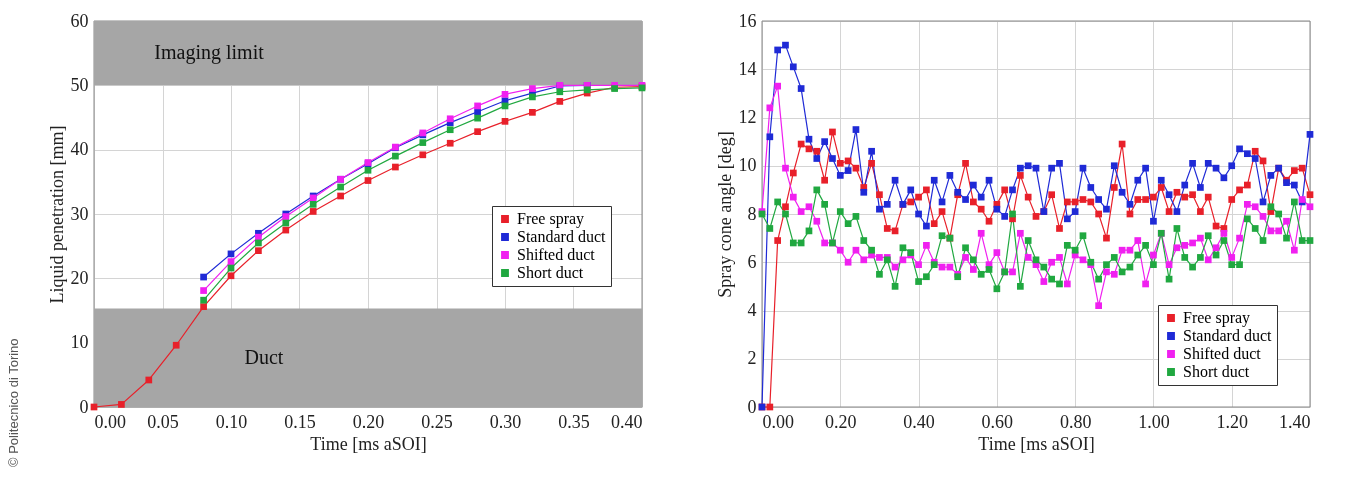 The height and width of the screenshot is (482, 1353). Describe the element at coordinates (1154, 421) in the screenshot. I see `x-tick-label: 1.00` at that location.